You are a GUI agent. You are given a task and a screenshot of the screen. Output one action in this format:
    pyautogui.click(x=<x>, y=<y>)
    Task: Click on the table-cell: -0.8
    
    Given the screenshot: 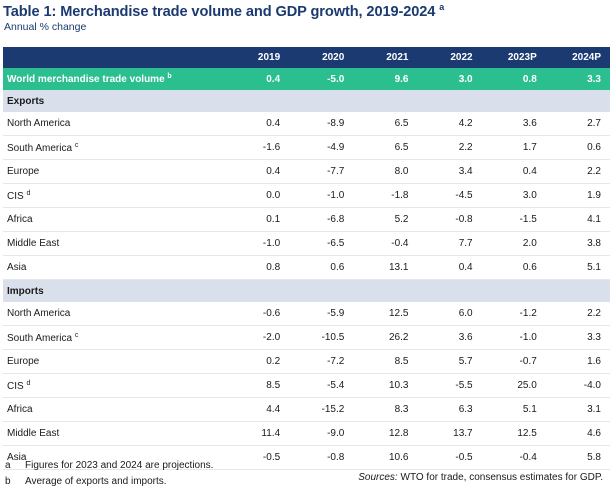 What is the action you would take?
    pyautogui.click(x=449, y=219)
    